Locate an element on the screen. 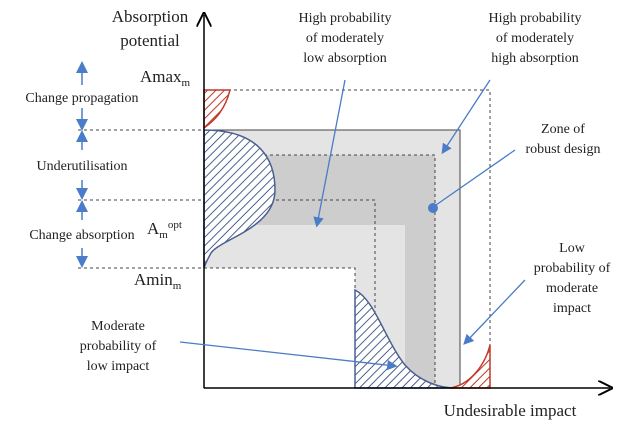 Image resolution: width=618 pixels, height=423 pixels. band-label: Underutilisation is located at coordinates (82, 166).